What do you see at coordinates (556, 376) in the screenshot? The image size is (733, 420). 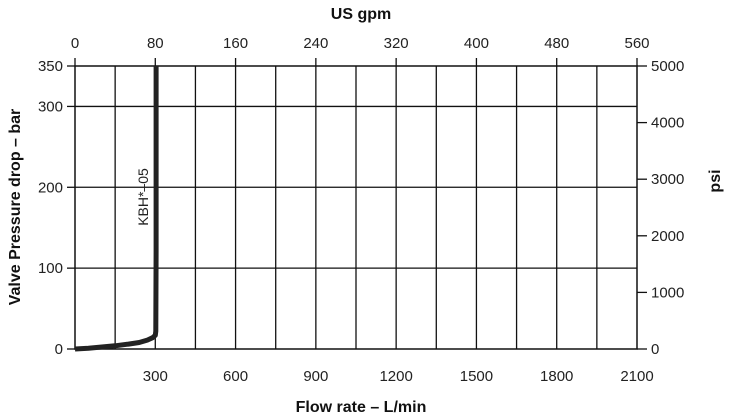 I see `x-tick-label: 1800` at bounding box center [556, 376].